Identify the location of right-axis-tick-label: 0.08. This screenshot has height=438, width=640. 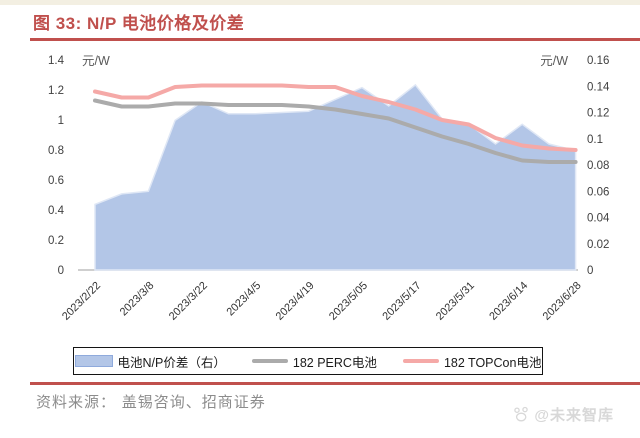
(598, 166).